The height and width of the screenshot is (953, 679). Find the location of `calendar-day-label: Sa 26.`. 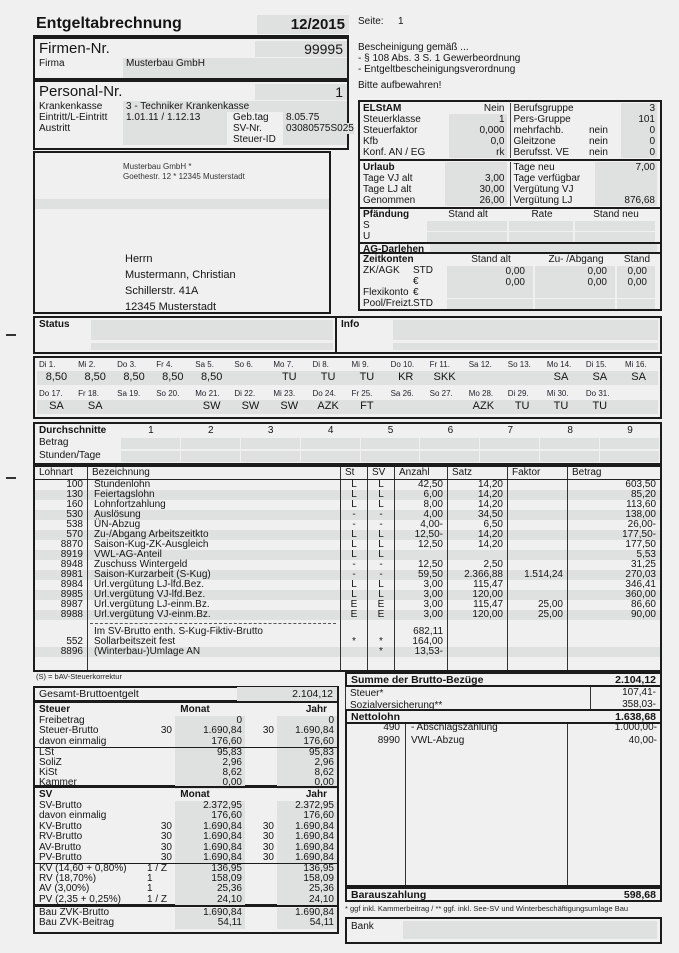

calendar-day-label: Sa 26. is located at coordinates (402, 393).